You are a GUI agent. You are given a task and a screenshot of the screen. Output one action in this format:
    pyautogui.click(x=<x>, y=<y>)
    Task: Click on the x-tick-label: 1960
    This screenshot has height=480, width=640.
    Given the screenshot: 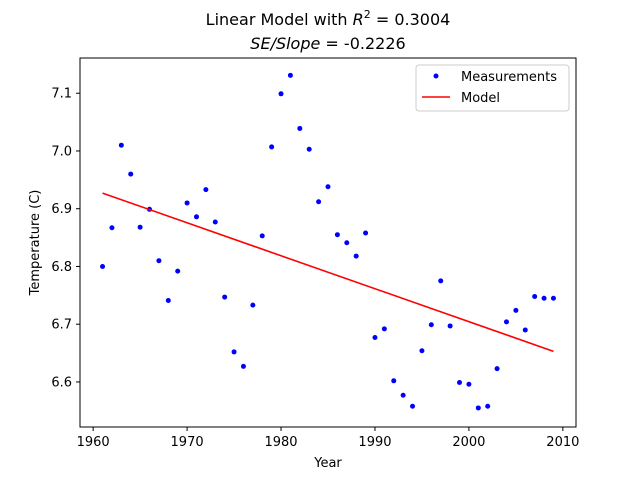 What is the action you would take?
    pyautogui.click(x=93, y=442)
    